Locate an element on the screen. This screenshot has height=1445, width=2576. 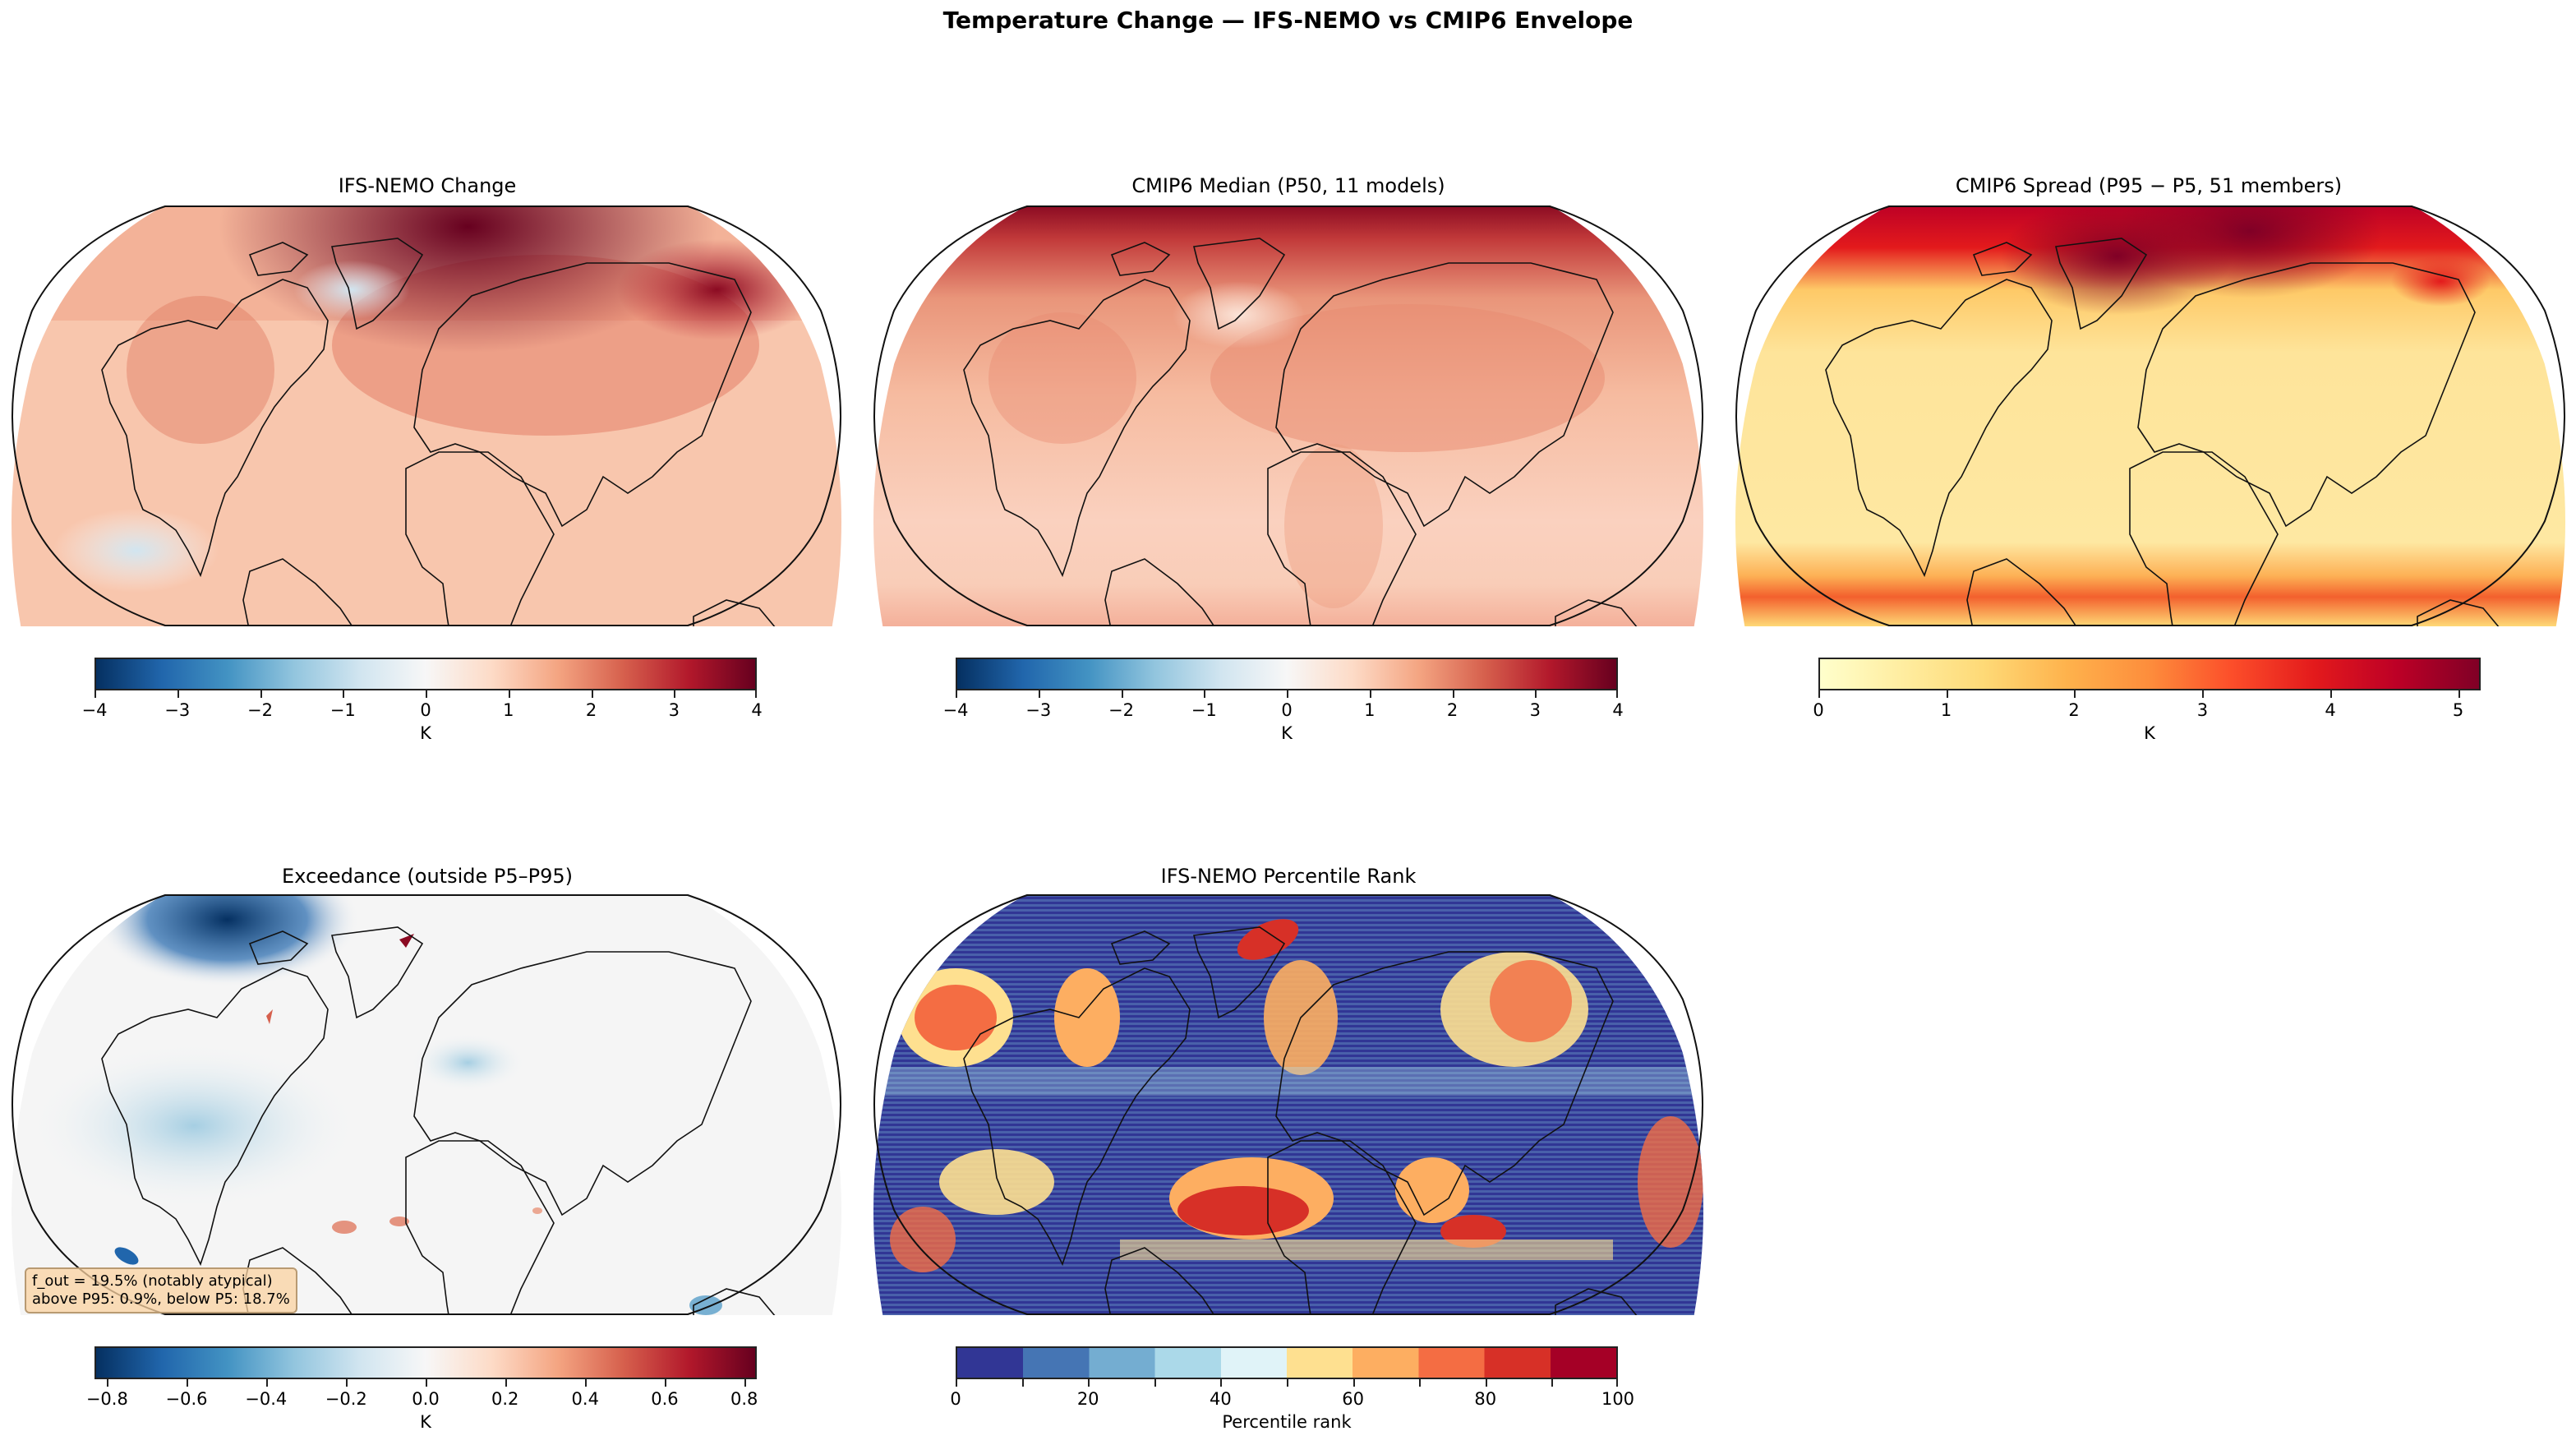
map-cmip6-spread is located at coordinates (2150, 415).